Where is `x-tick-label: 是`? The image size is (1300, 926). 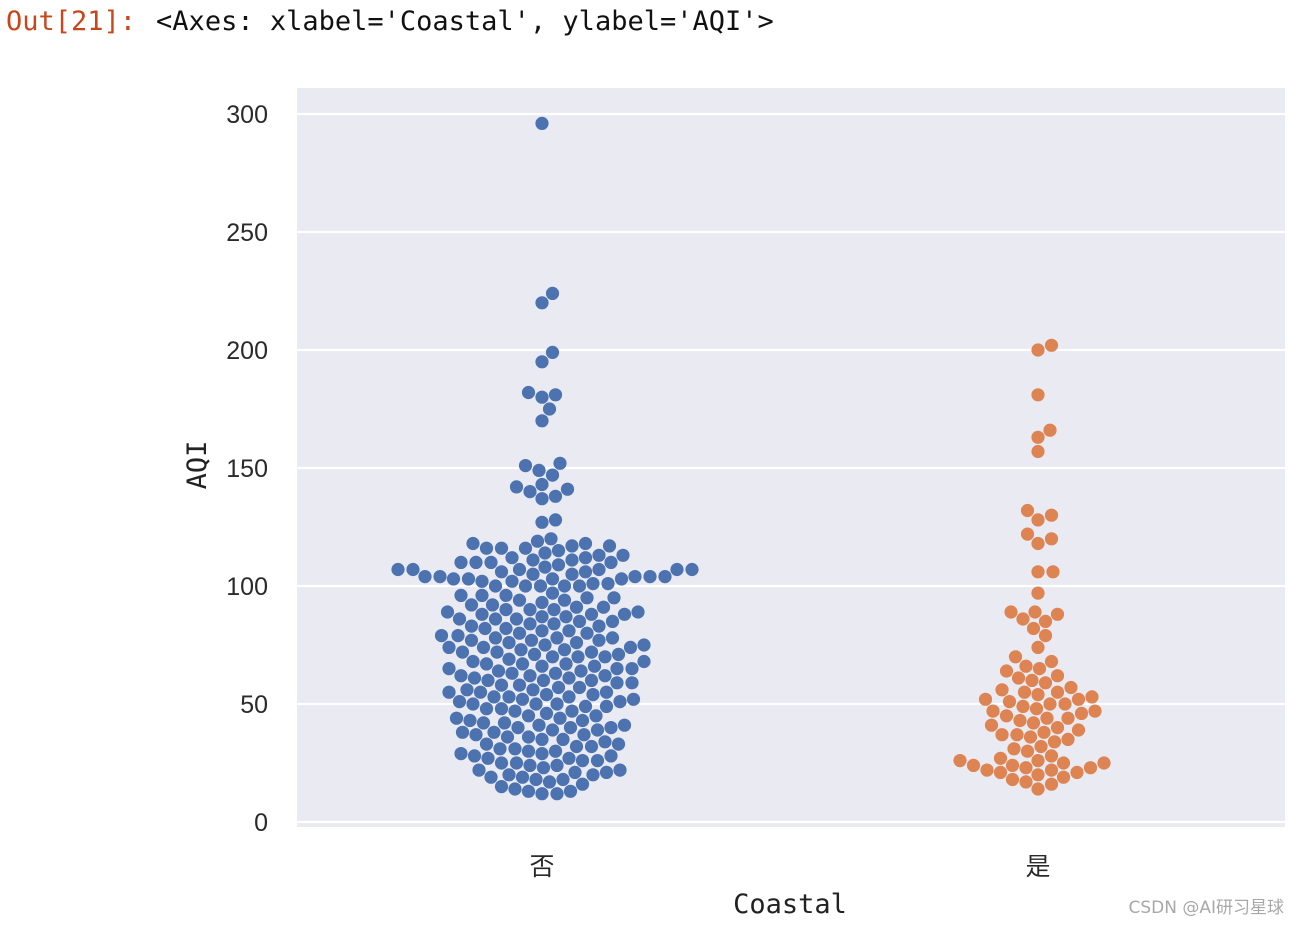 x-tick-label: 是 is located at coordinates (1037, 867).